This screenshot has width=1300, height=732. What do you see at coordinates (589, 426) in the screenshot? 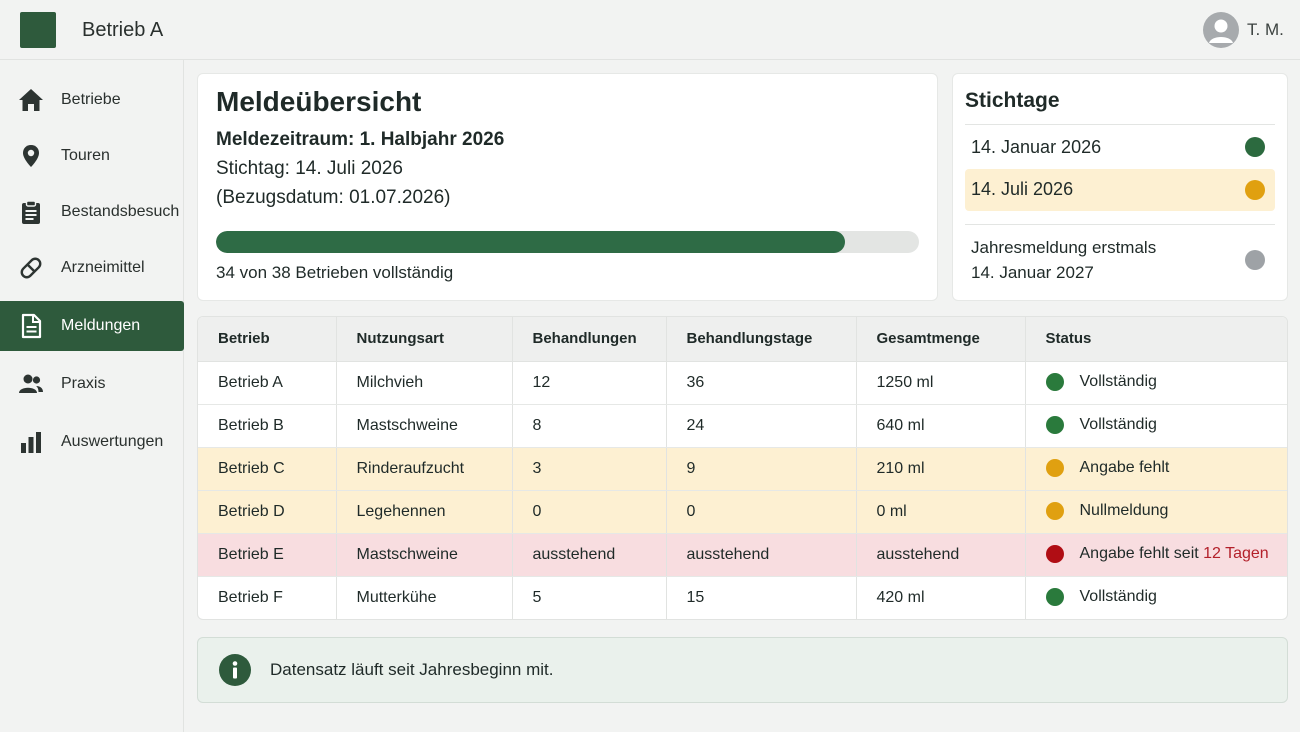
I see `cell-behandlungen: 8` at bounding box center [589, 426].